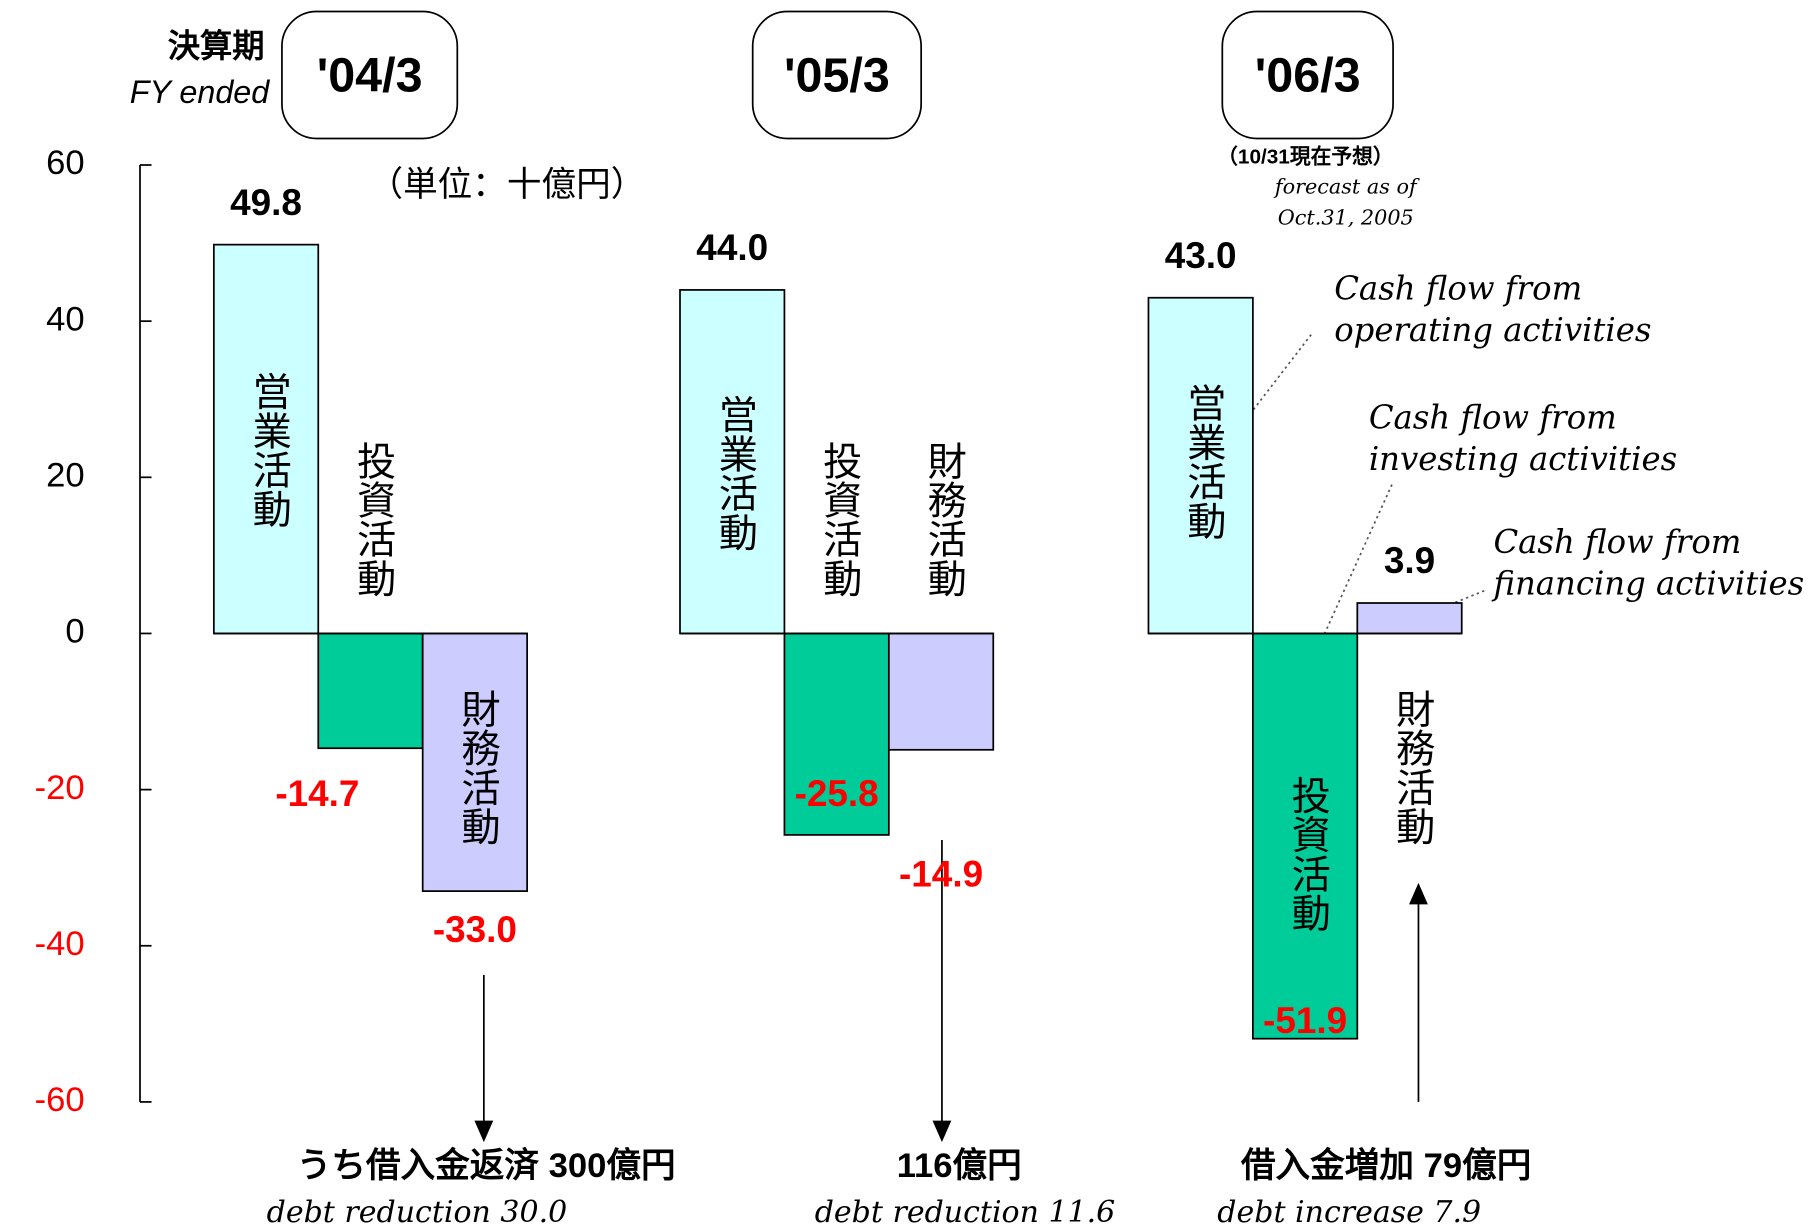 The image size is (1810, 1230). I want to click on note: 借入金増加 79億円, so click(1385, 1165).